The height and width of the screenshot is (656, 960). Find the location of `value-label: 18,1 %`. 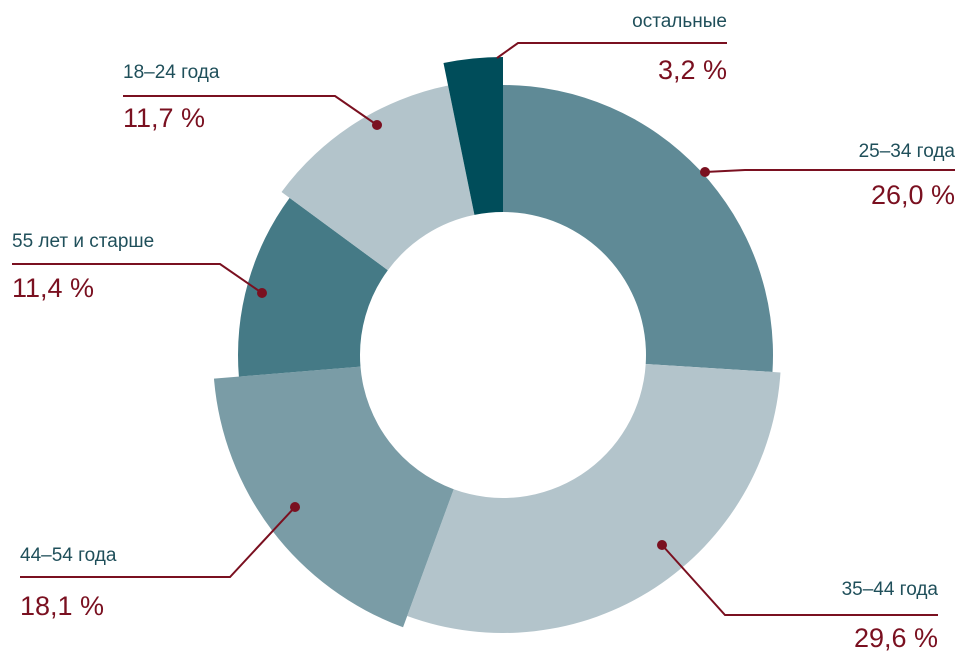

value-label: 18,1 % is located at coordinates (62, 606).